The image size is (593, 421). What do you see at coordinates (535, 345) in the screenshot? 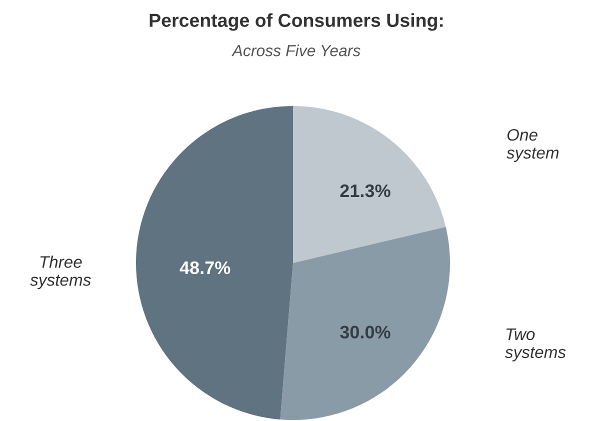
I see `slice-label: Two systems` at bounding box center [535, 345].